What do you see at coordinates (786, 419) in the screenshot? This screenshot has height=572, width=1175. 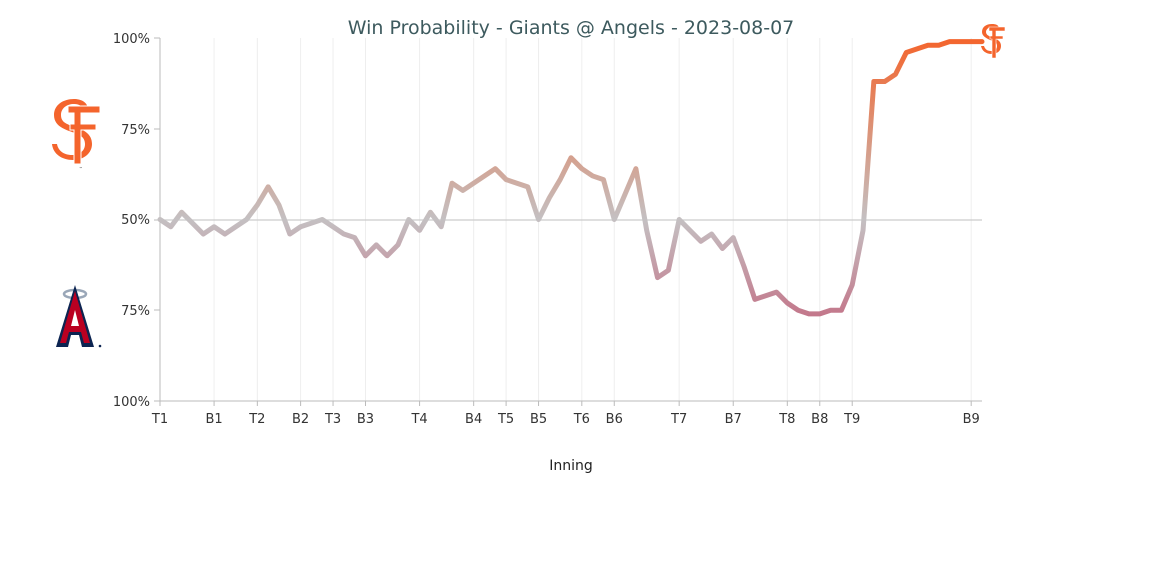 I see `x-tick-label-t8: T8` at bounding box center [786, 419].